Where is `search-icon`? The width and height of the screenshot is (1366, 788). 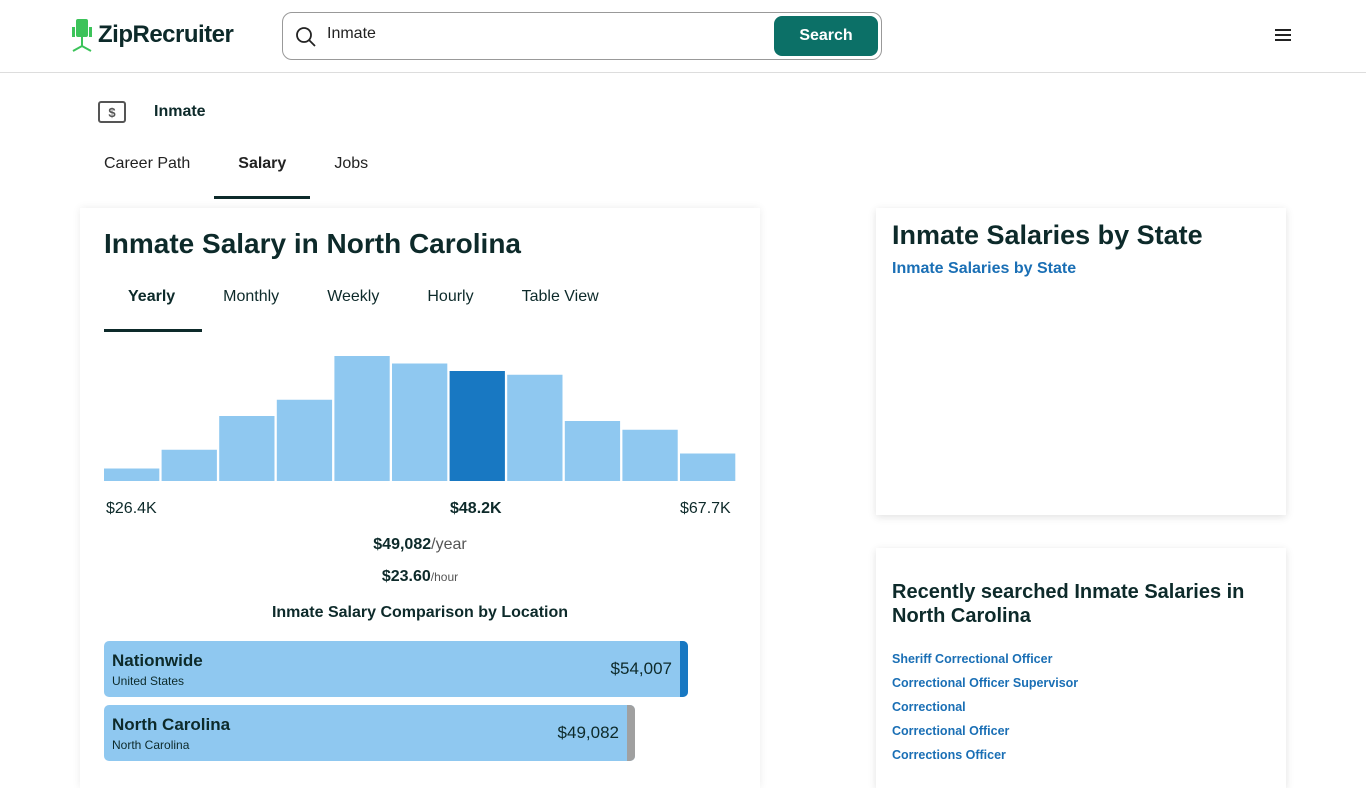
search-icon is located at coordinates (306, 37).